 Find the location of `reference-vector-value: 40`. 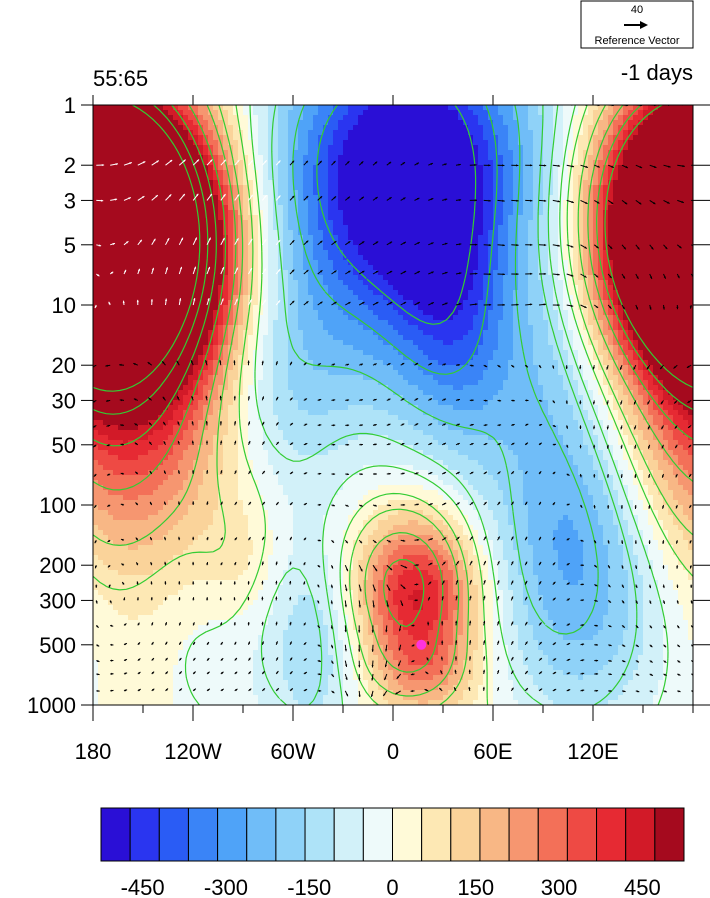

reference-vector-value: 40 is located at coordinates (637, 10).